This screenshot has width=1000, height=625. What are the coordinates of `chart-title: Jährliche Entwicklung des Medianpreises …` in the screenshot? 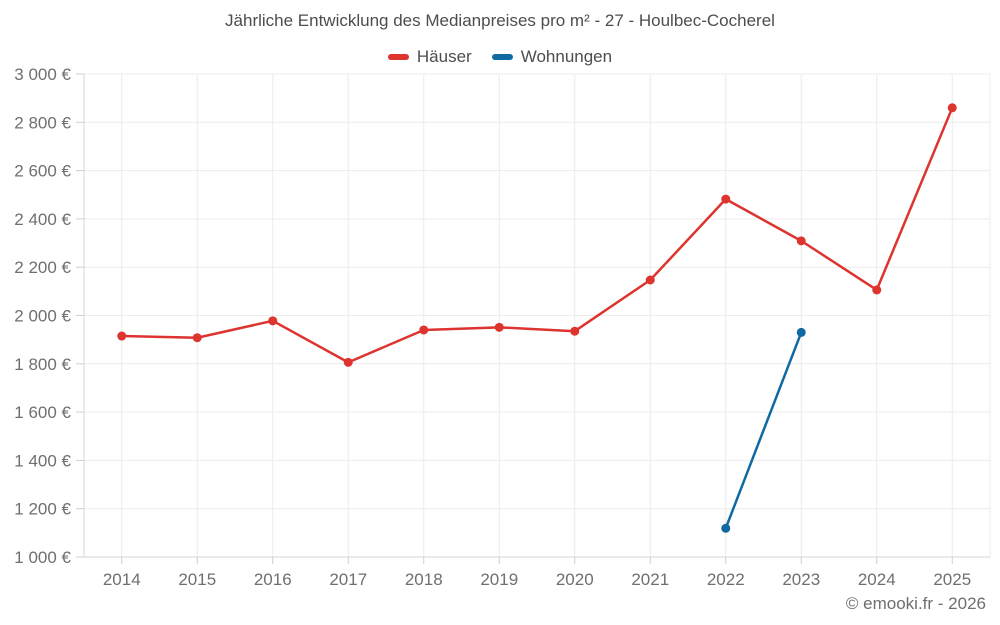 It's located at (500, 20).